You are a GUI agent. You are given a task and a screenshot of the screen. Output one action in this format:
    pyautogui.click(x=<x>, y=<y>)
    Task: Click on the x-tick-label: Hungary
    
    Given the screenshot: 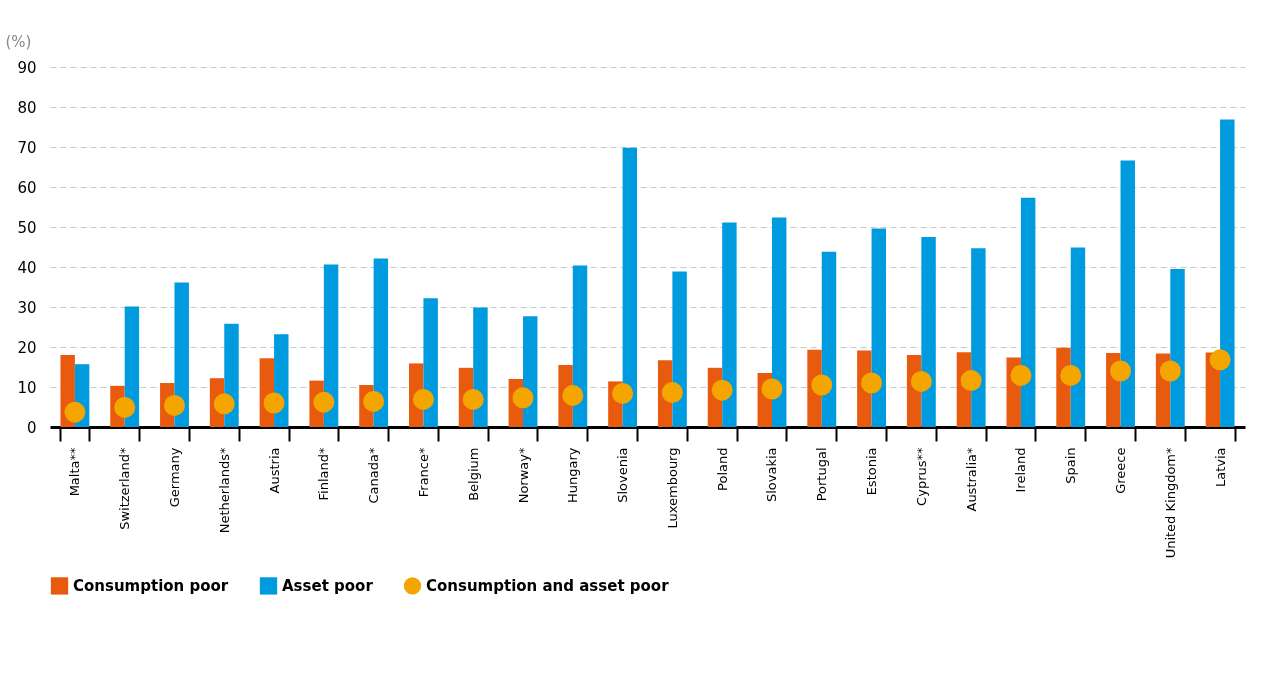 What is the action you would take?
    pyautogui.click(x=573, y=475)
    